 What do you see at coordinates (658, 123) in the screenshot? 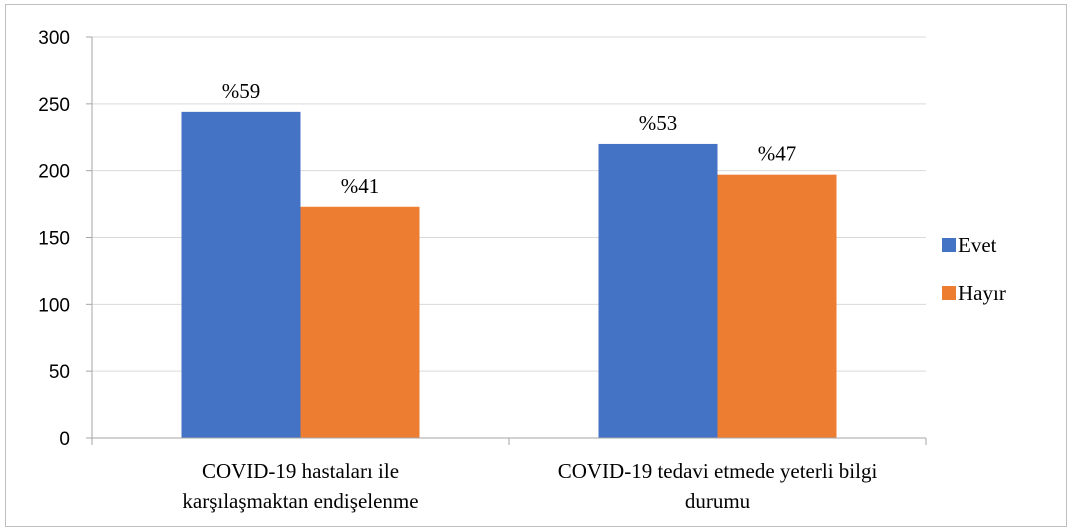
I see `data-label: %53` at bounding box center [658, 123].